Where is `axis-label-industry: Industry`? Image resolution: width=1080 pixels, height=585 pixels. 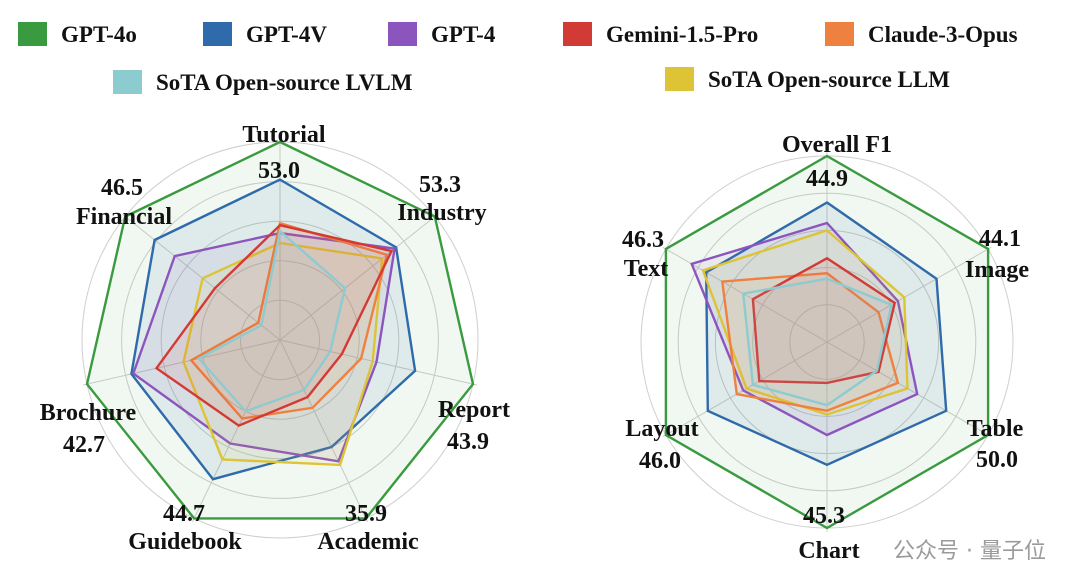
axis-label-industry: Industry is located at coordinates (441, 213).